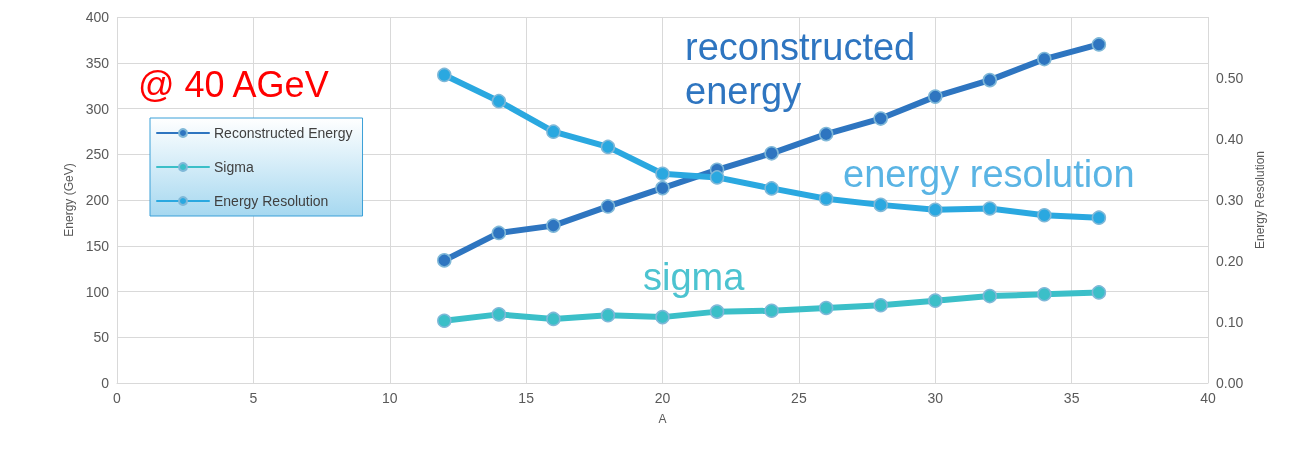  Describe the element at coordinates (117, 398) in the screenshot. I see `x-tick-label: 0` at that location.